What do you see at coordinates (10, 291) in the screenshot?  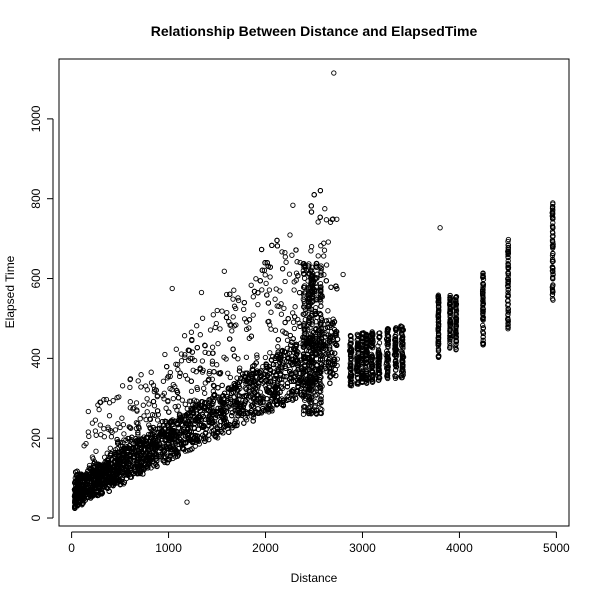 I see `y-axis-label: Elapsed Time` at bounding box center [10, 291].